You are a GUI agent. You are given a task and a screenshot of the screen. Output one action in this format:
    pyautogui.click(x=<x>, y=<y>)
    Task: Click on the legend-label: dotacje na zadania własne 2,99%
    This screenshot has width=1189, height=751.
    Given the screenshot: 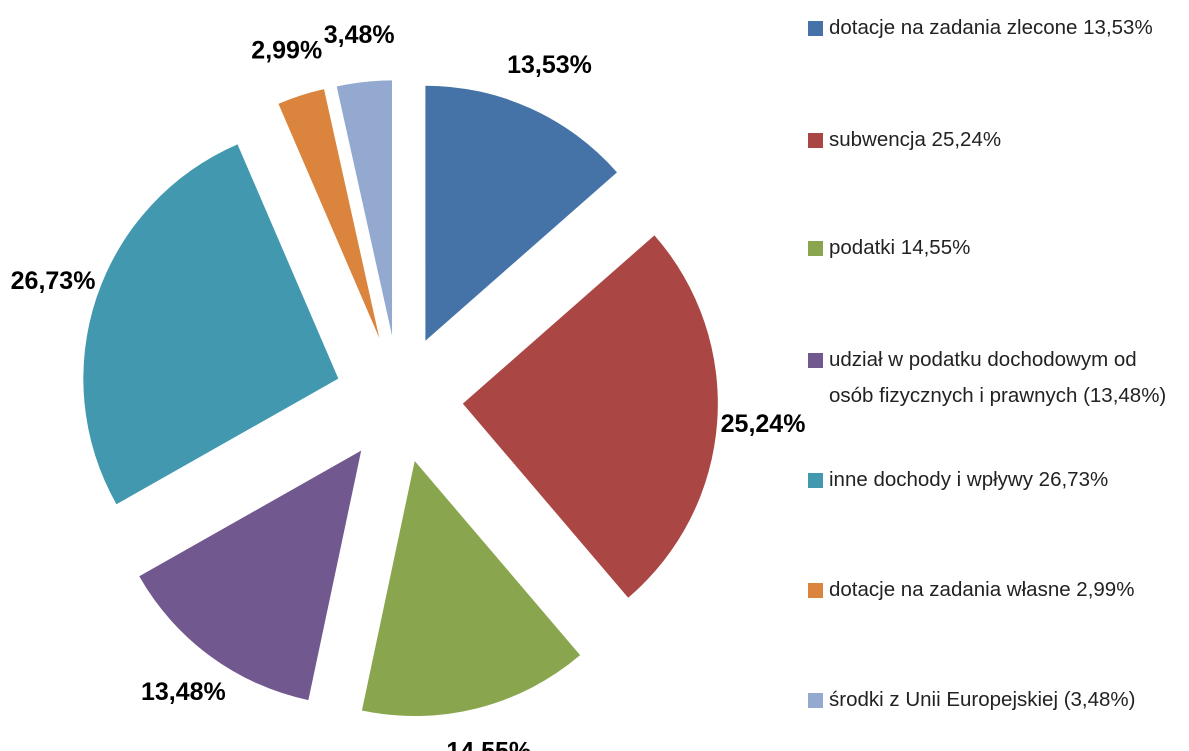 What is the action you would take?
    pyautogui.click(x=982, y=589)
    